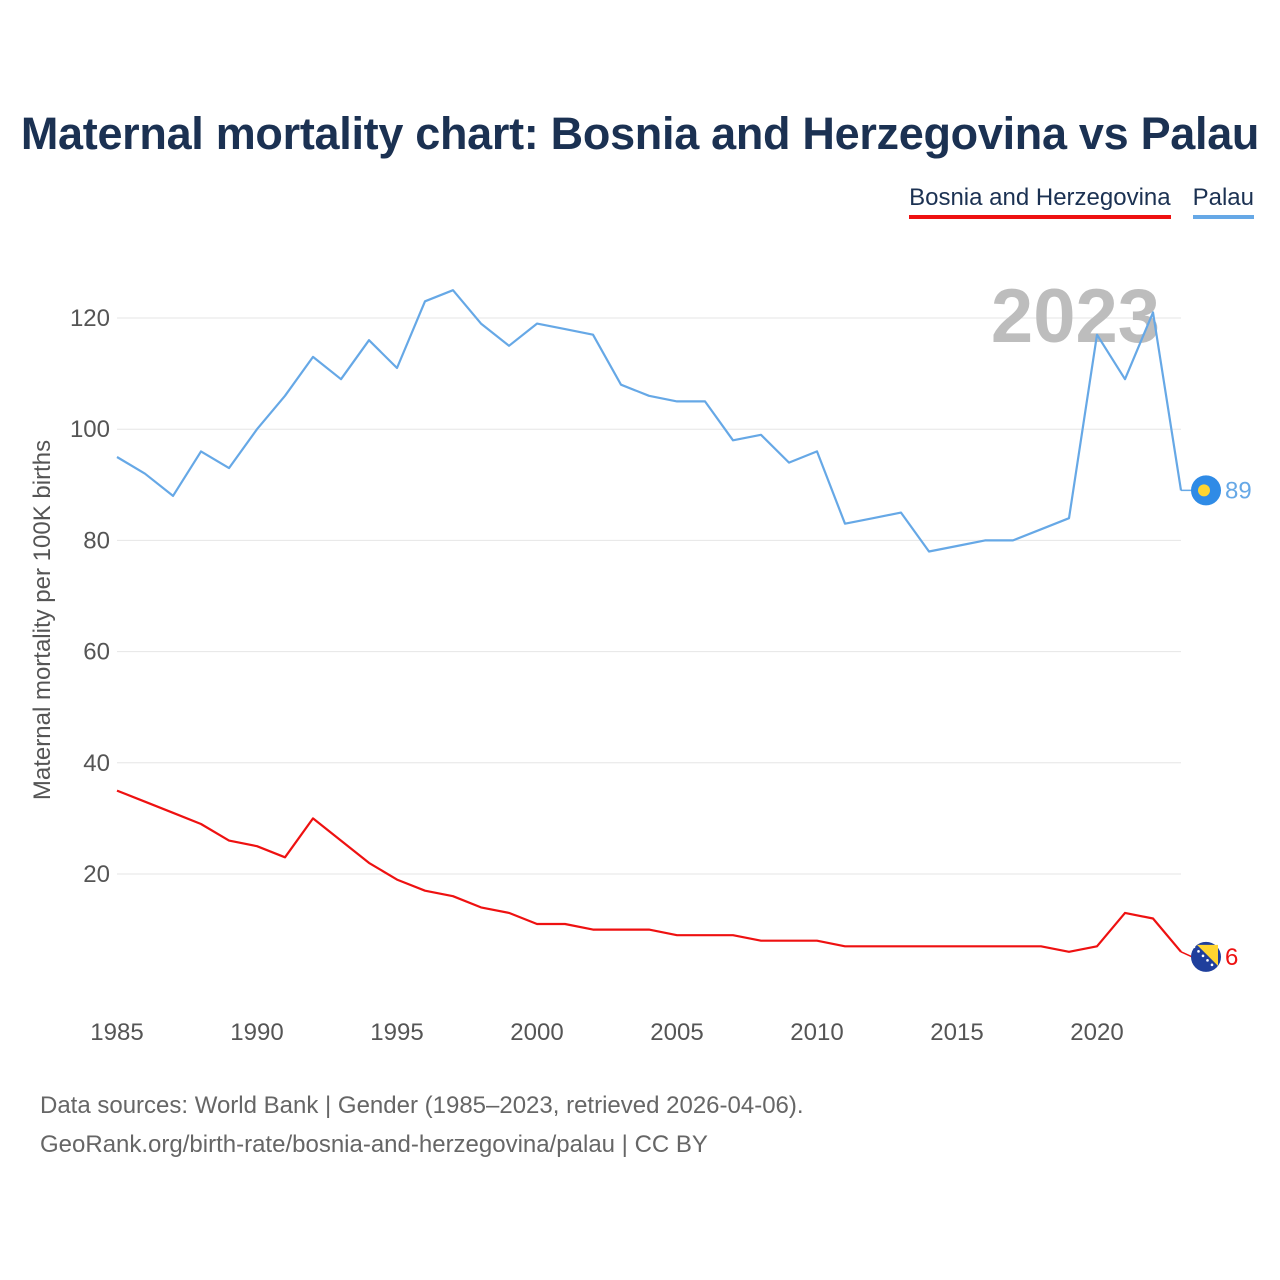 This screenshot has height=1280, width=1280. Describe the element at coordinates (816, 1032) in the screenshot. I see `x-tick-label: 2010` at that location.